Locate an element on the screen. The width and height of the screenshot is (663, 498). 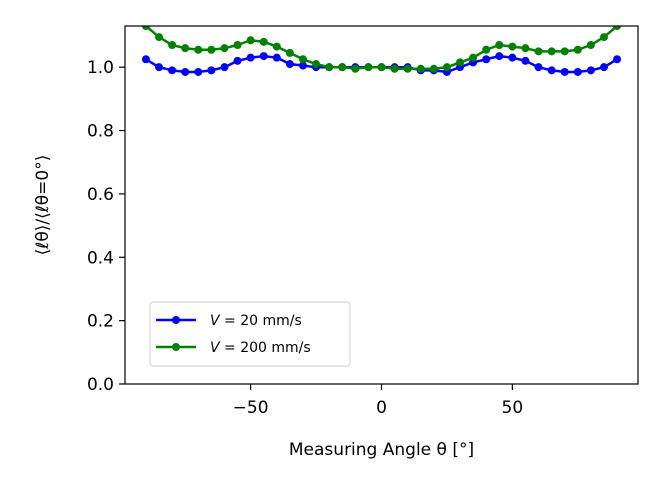
legend-box is located at coordinates (250, 334).